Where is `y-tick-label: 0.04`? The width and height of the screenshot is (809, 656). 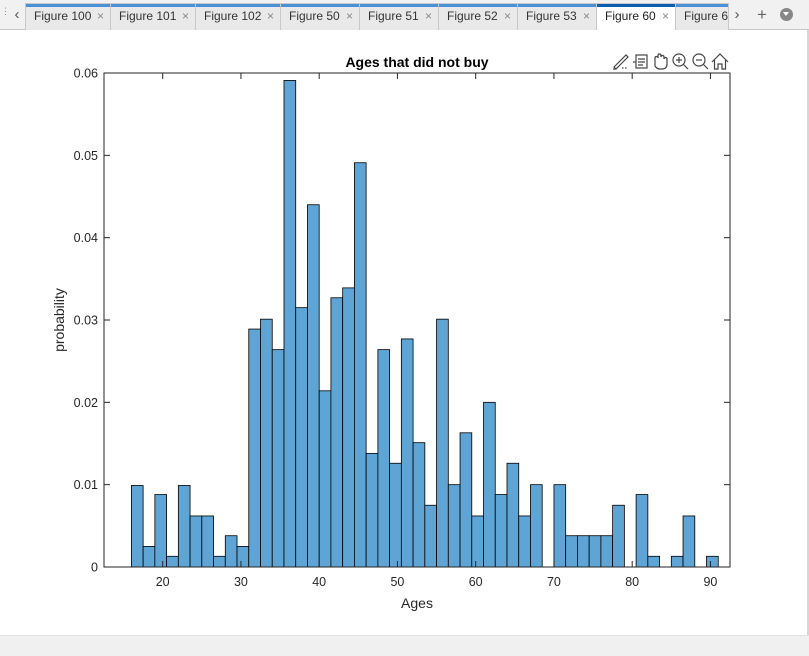 y-tick-label: 0.04 is located at coordinates (86, 238).